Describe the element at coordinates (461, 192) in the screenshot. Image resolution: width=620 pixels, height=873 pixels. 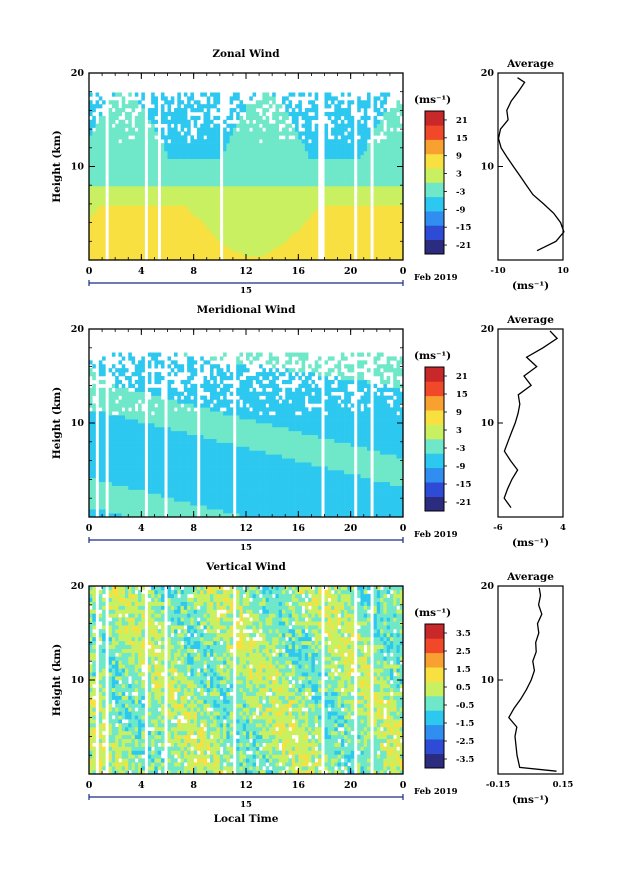
I see `colorbar-tick-label: -3` at that location.